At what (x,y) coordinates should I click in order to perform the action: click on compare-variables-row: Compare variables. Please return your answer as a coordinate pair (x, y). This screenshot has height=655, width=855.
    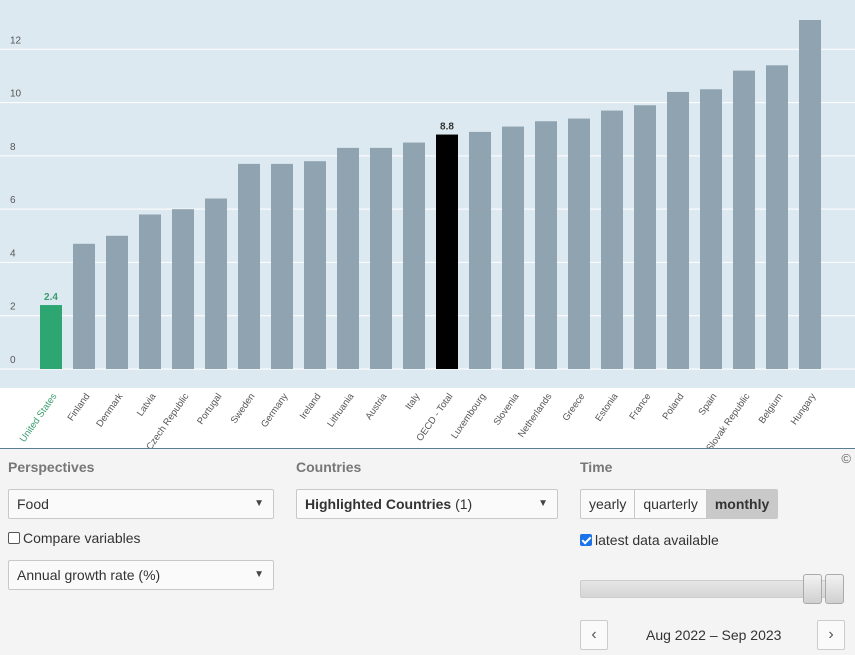
    Looking at the image, I should click on (141, 538).